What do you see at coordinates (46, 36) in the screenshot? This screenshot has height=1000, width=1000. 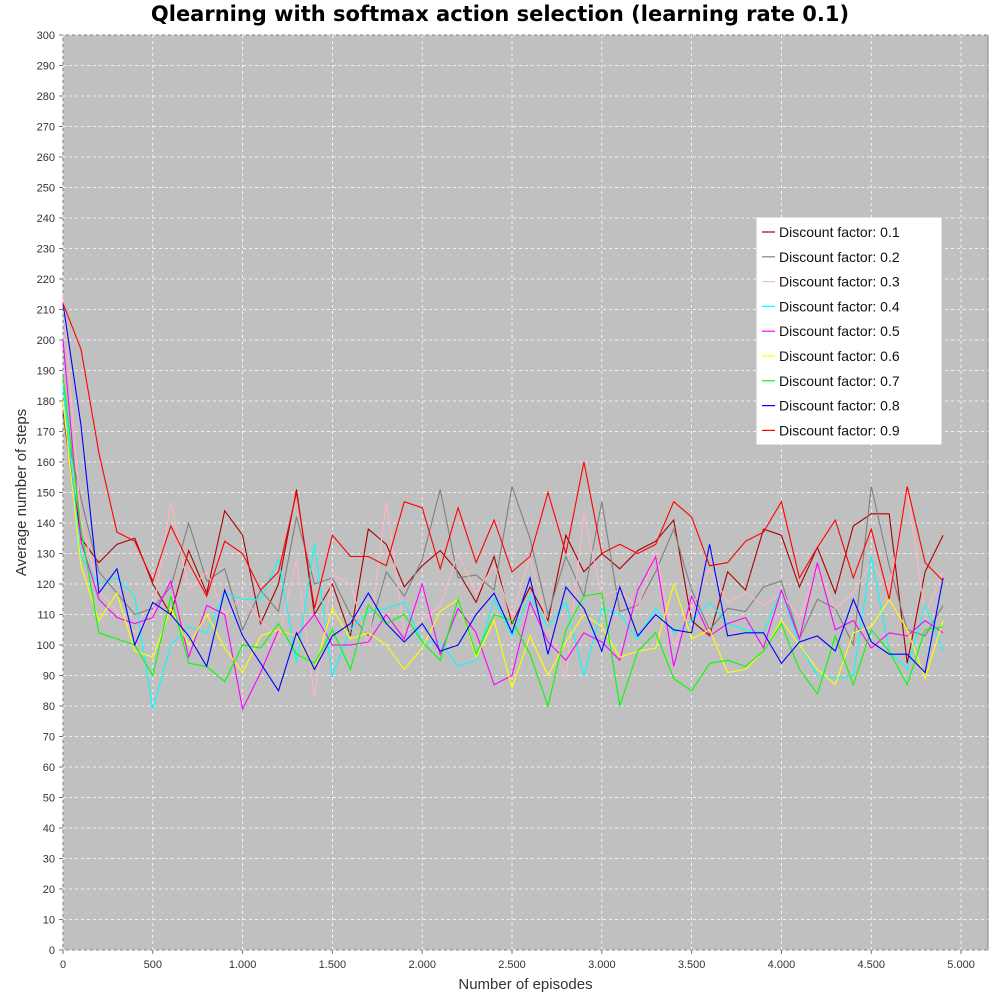 I see `y-tick-label: 300` at bounding box center [46, 36].